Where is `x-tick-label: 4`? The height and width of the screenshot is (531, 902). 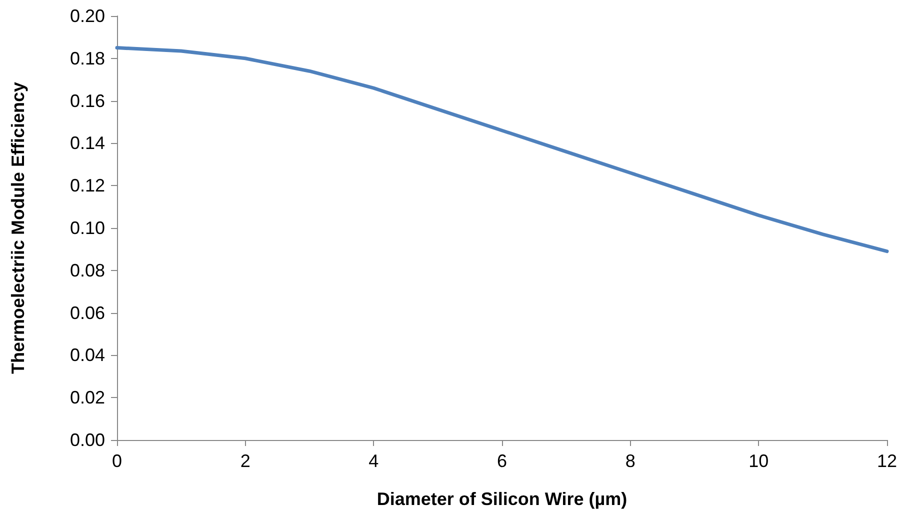
x-tick-label: 4 is located at coordinates (373, 461).